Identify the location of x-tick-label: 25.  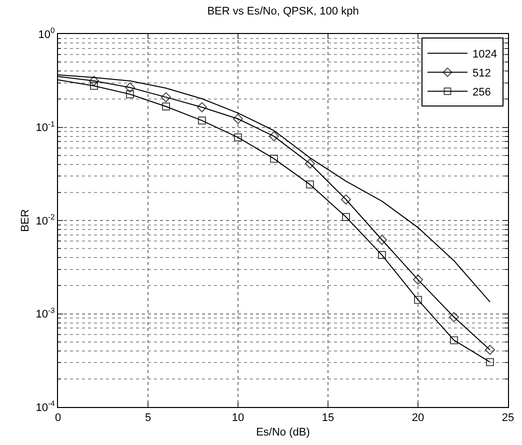
(508, 418).